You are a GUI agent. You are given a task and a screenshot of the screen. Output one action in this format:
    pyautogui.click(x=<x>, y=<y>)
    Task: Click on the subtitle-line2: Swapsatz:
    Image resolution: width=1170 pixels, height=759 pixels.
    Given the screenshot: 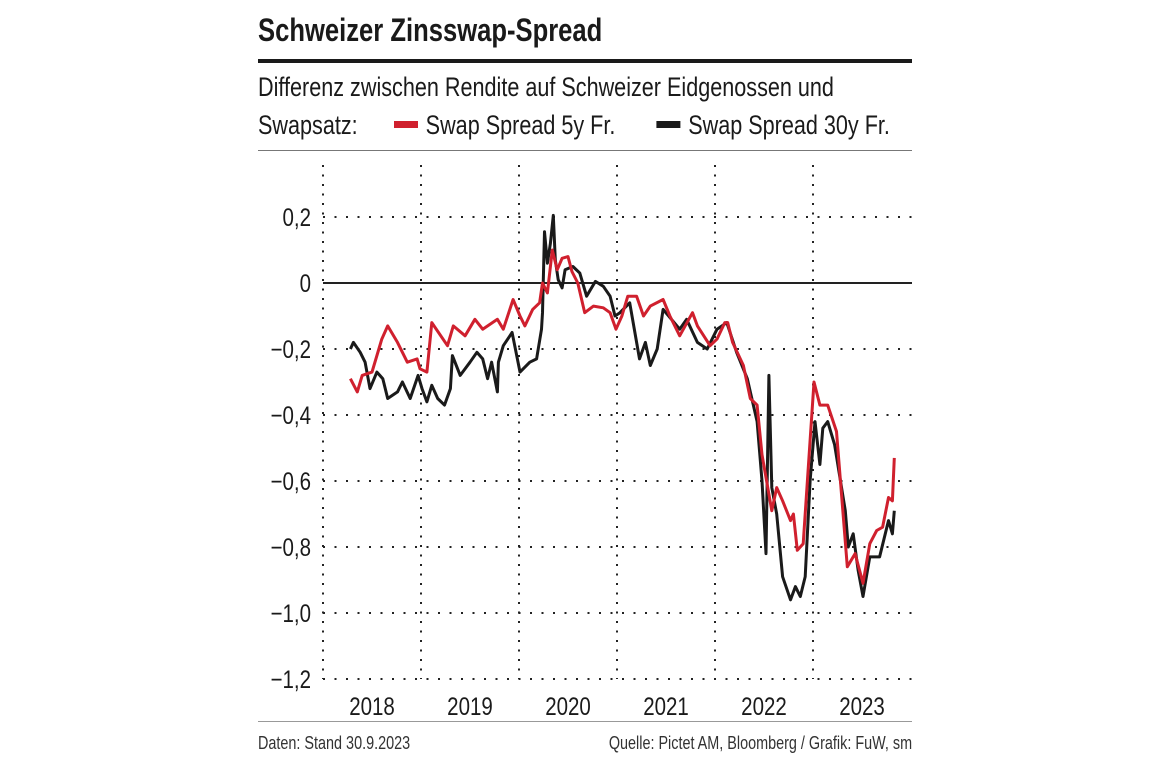 What is the action you would take?
    pyautogui.click(x=308, y=125)
    